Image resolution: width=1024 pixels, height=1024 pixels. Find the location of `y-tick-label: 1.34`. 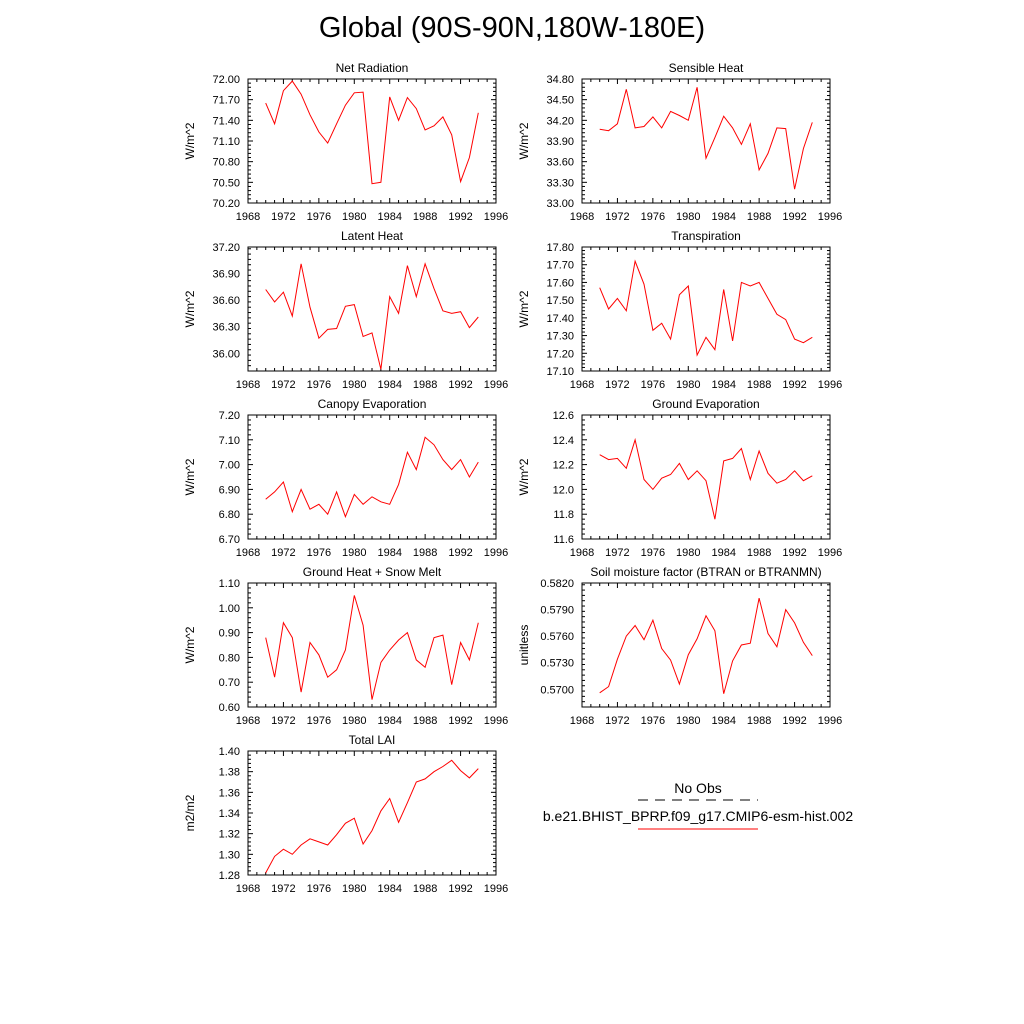

y-tick-label: 1.34 is located at coordinates (229, 814).